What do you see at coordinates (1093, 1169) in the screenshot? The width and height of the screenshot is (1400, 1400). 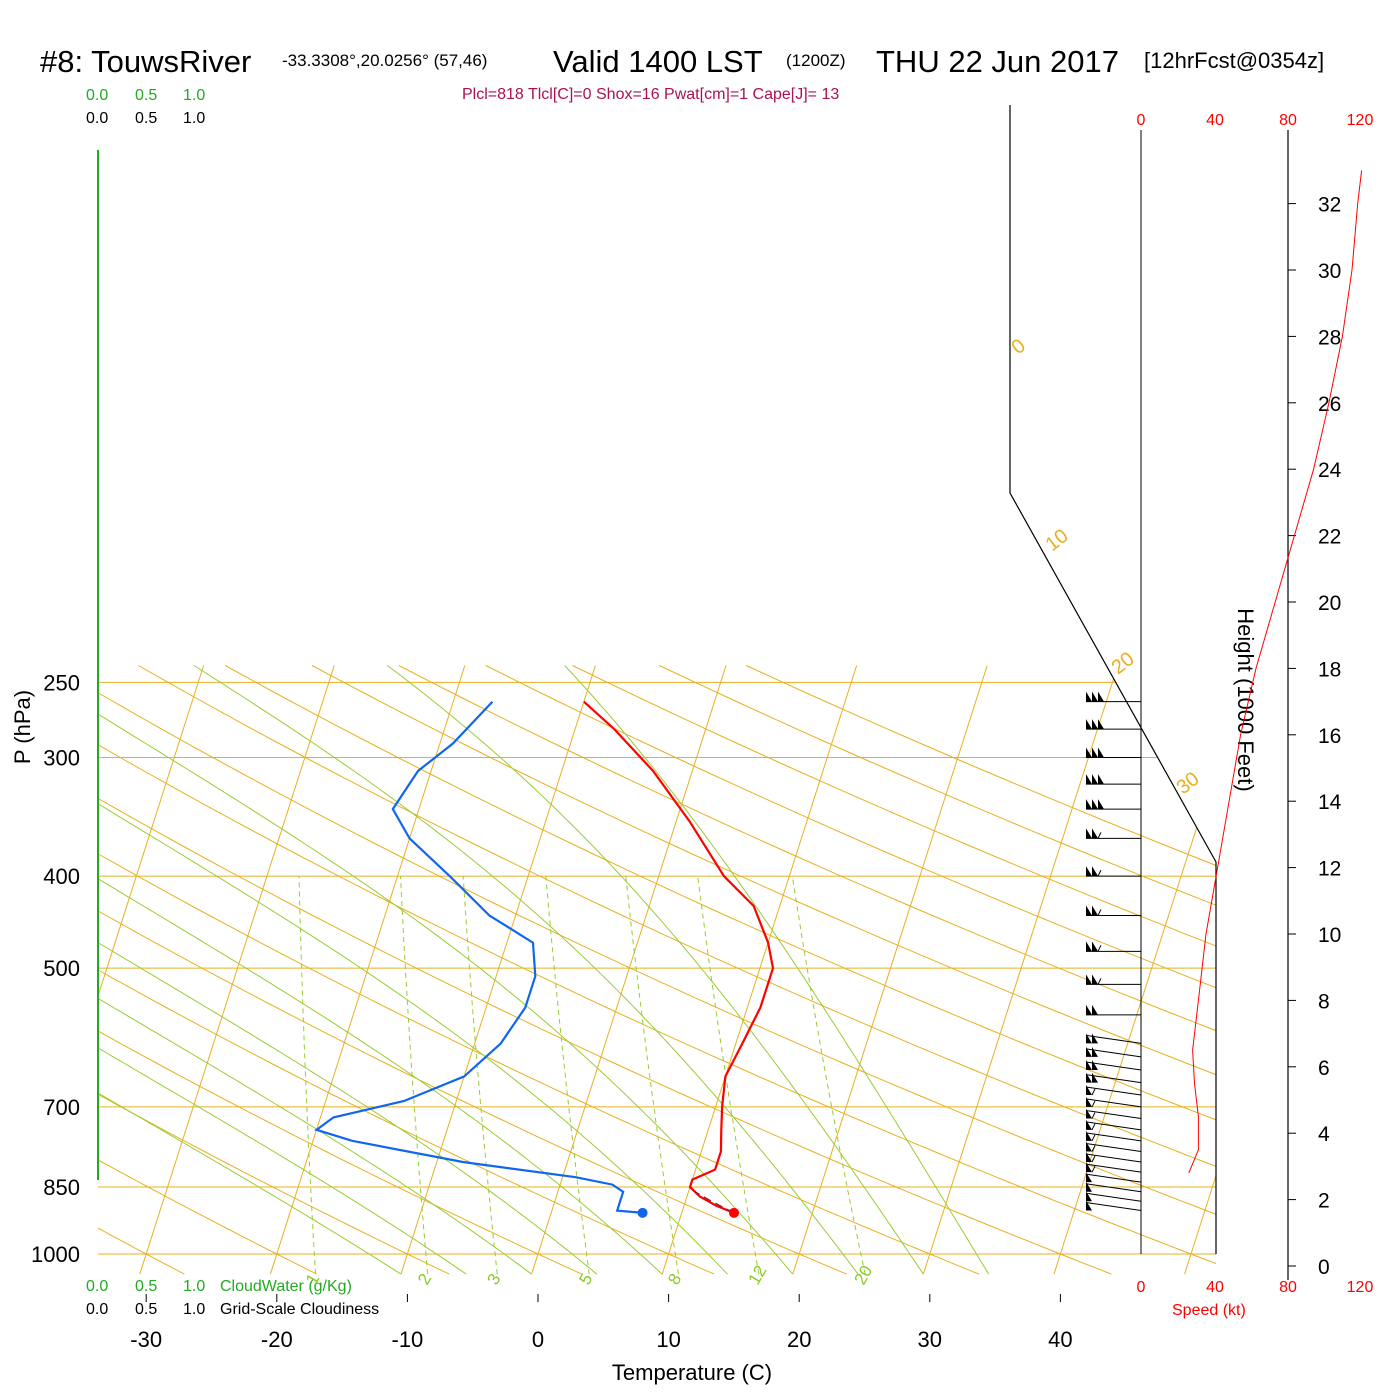 I see `wind-barb-half` at bounding box center [1093, 1169].